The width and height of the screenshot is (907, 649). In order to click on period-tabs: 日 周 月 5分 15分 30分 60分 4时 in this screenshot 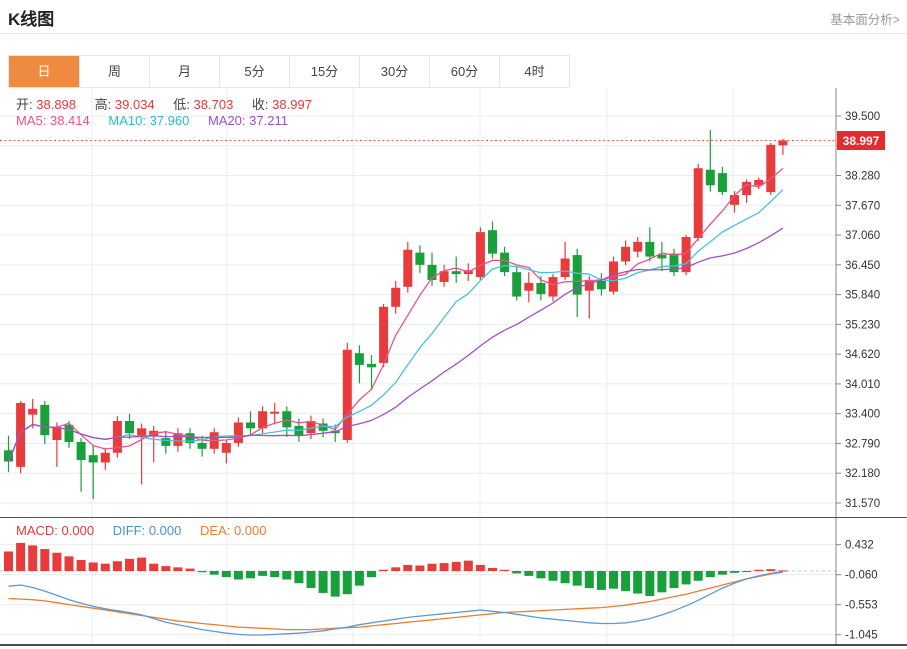, I will do `click(289, 71)`.